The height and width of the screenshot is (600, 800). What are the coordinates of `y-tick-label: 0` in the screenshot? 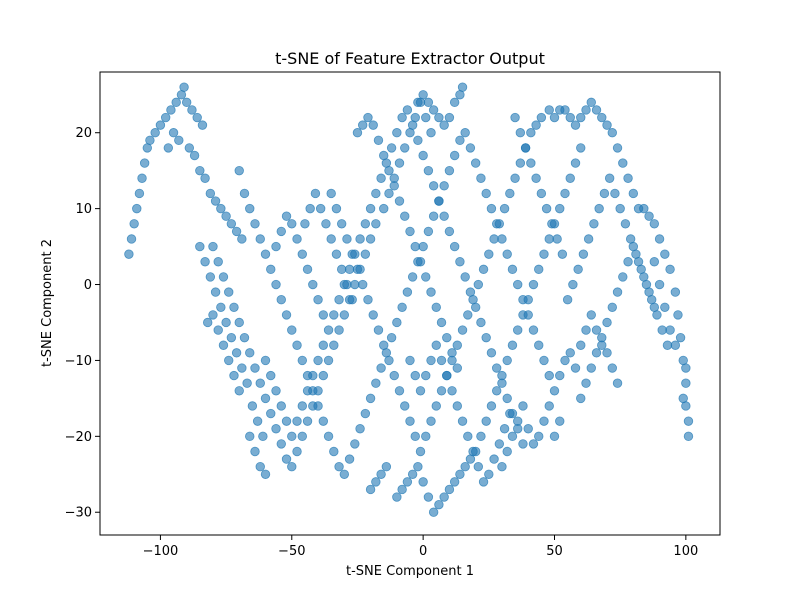 It's located at (88, 285).